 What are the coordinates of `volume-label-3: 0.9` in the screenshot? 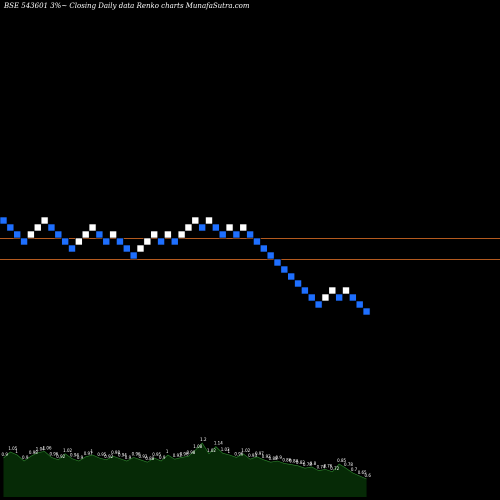 It's located at (25, 457).